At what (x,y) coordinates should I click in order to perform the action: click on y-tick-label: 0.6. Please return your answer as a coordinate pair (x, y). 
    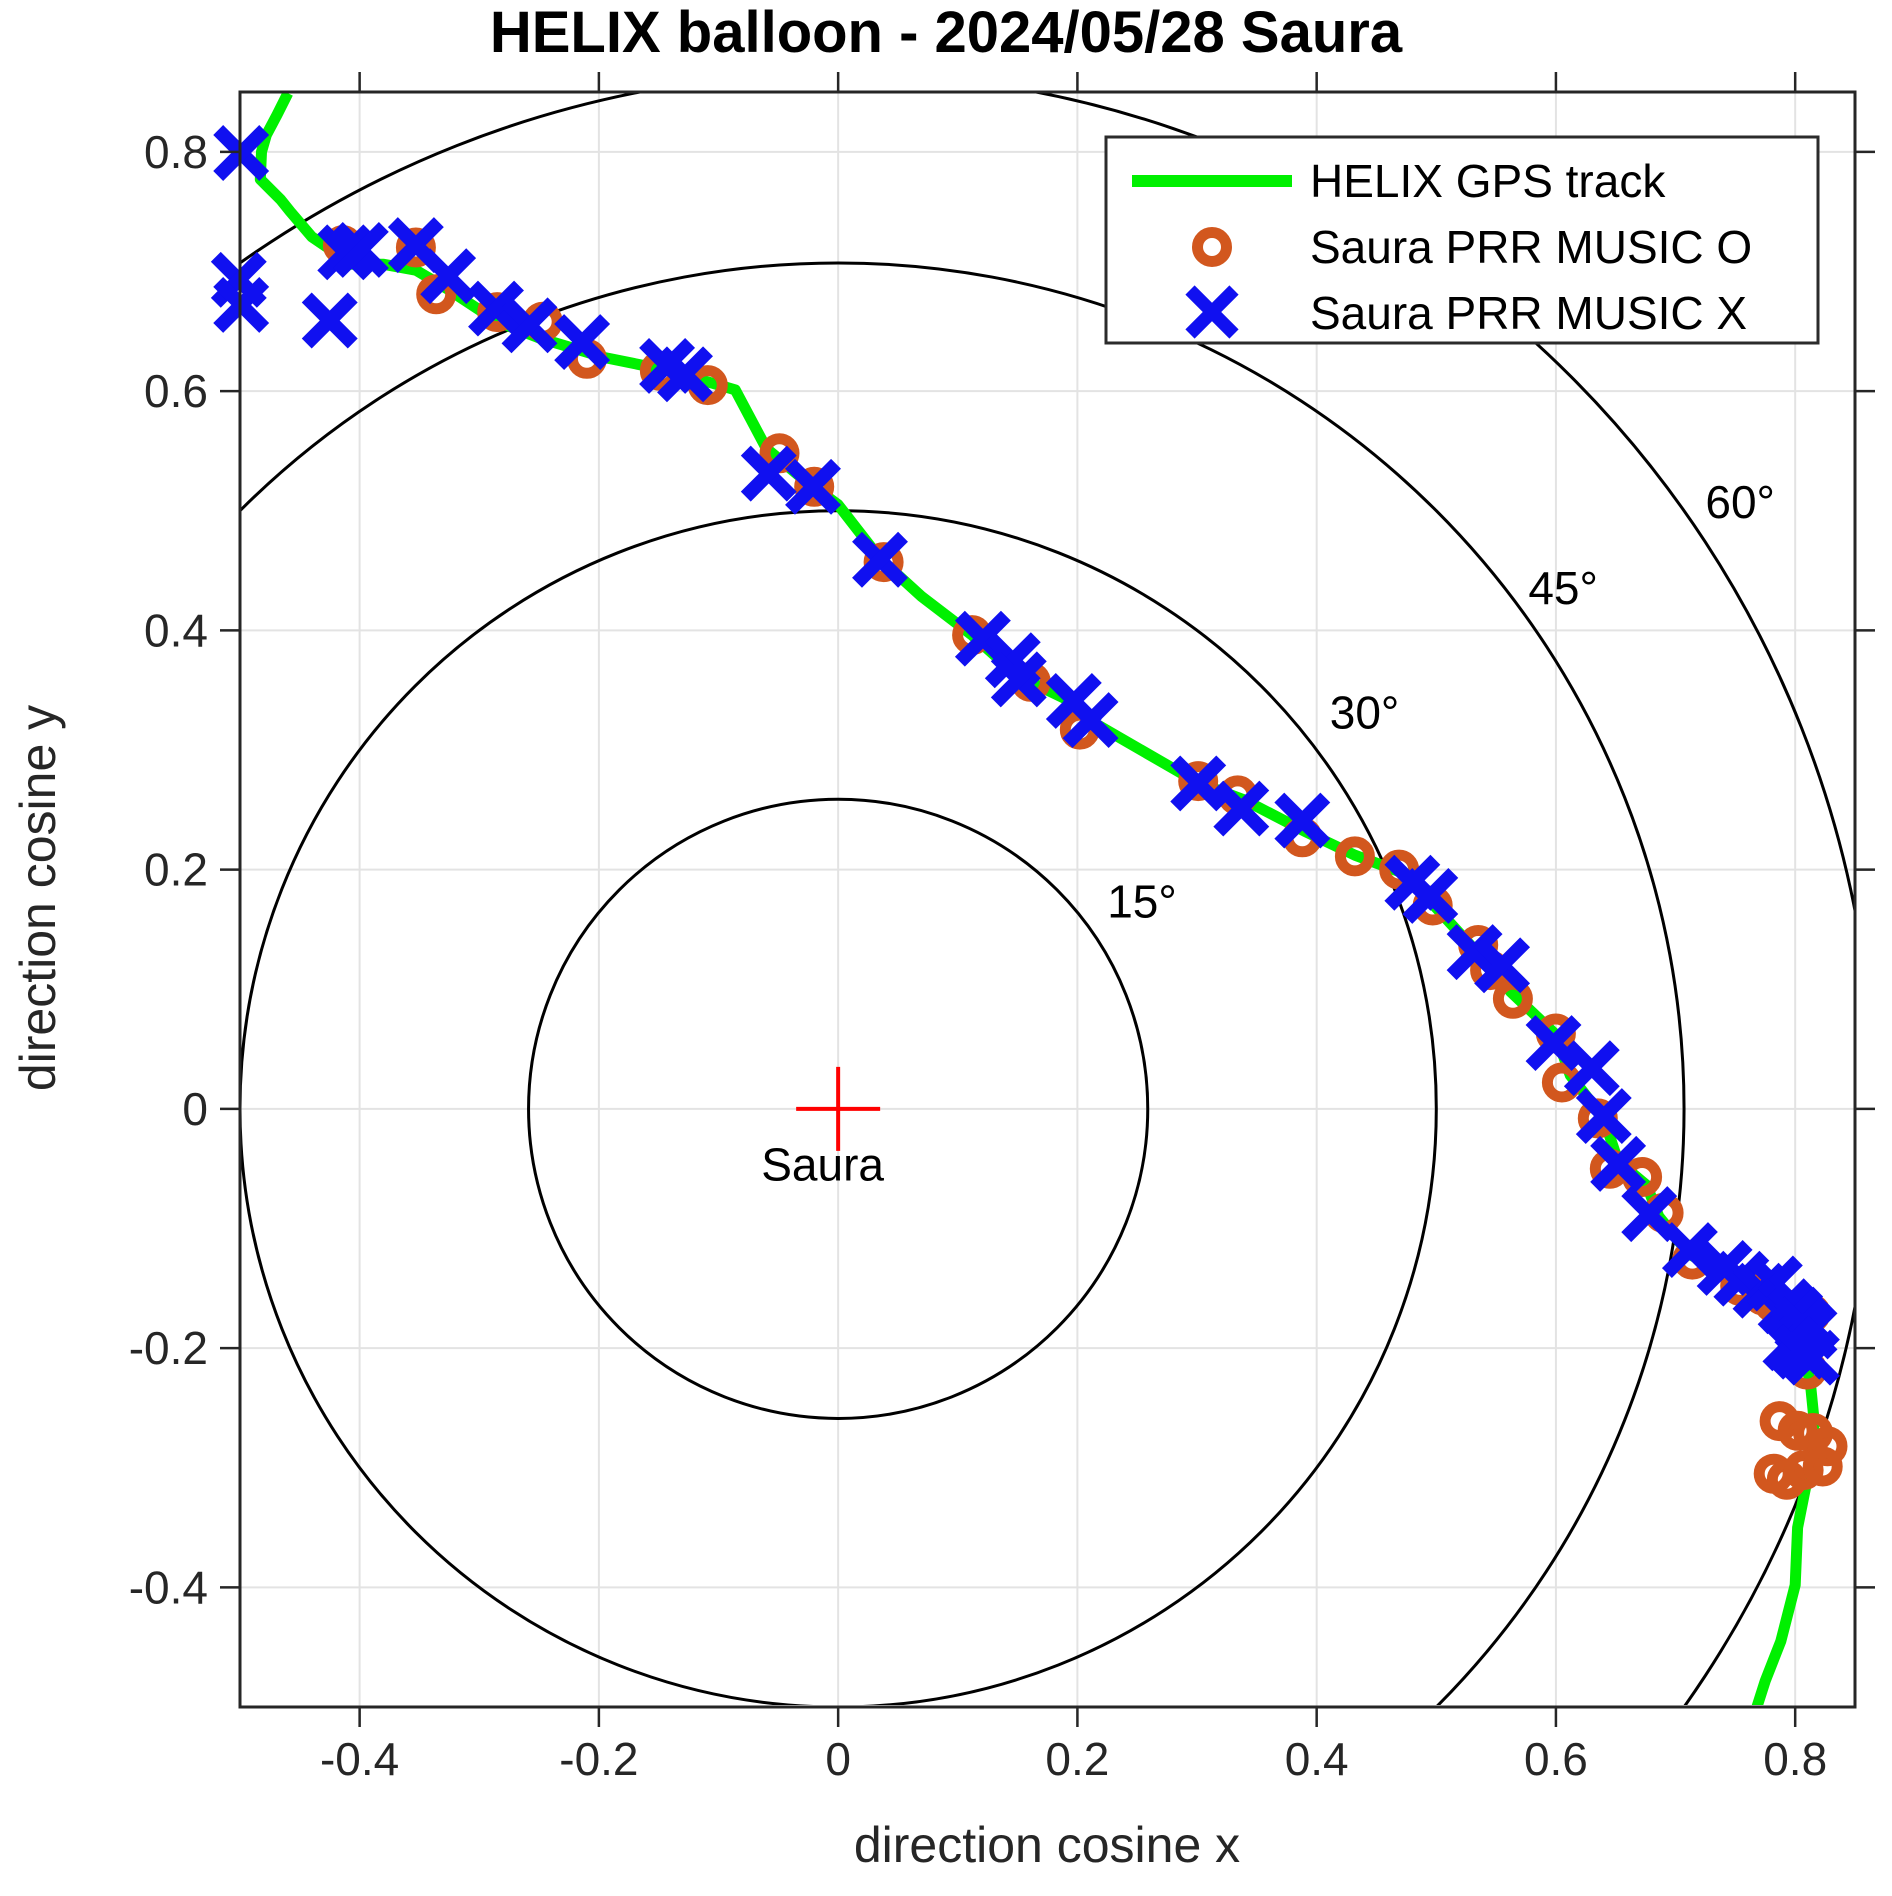
    Looking at the image, I should click on (176, 391).